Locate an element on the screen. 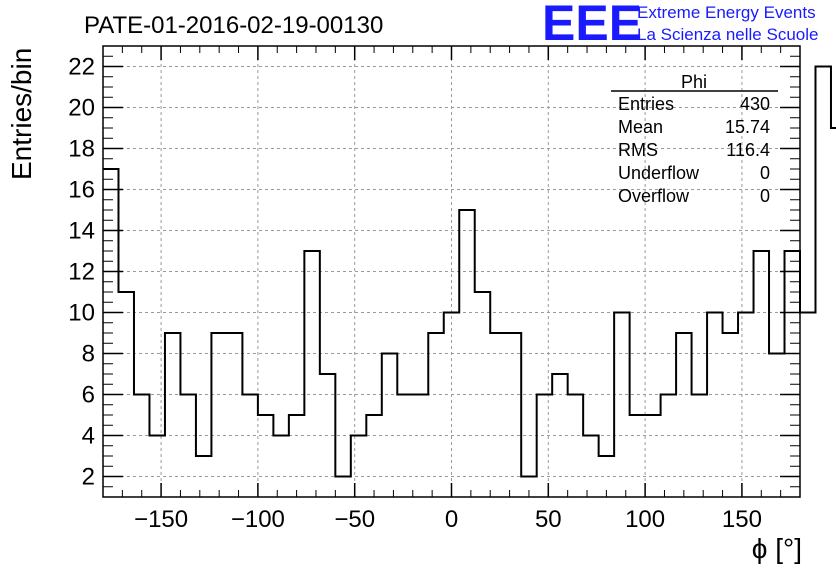 The height and width of the screenshot is (572, 836). x-tick-label: 100 is located at coordinates (645, 519).